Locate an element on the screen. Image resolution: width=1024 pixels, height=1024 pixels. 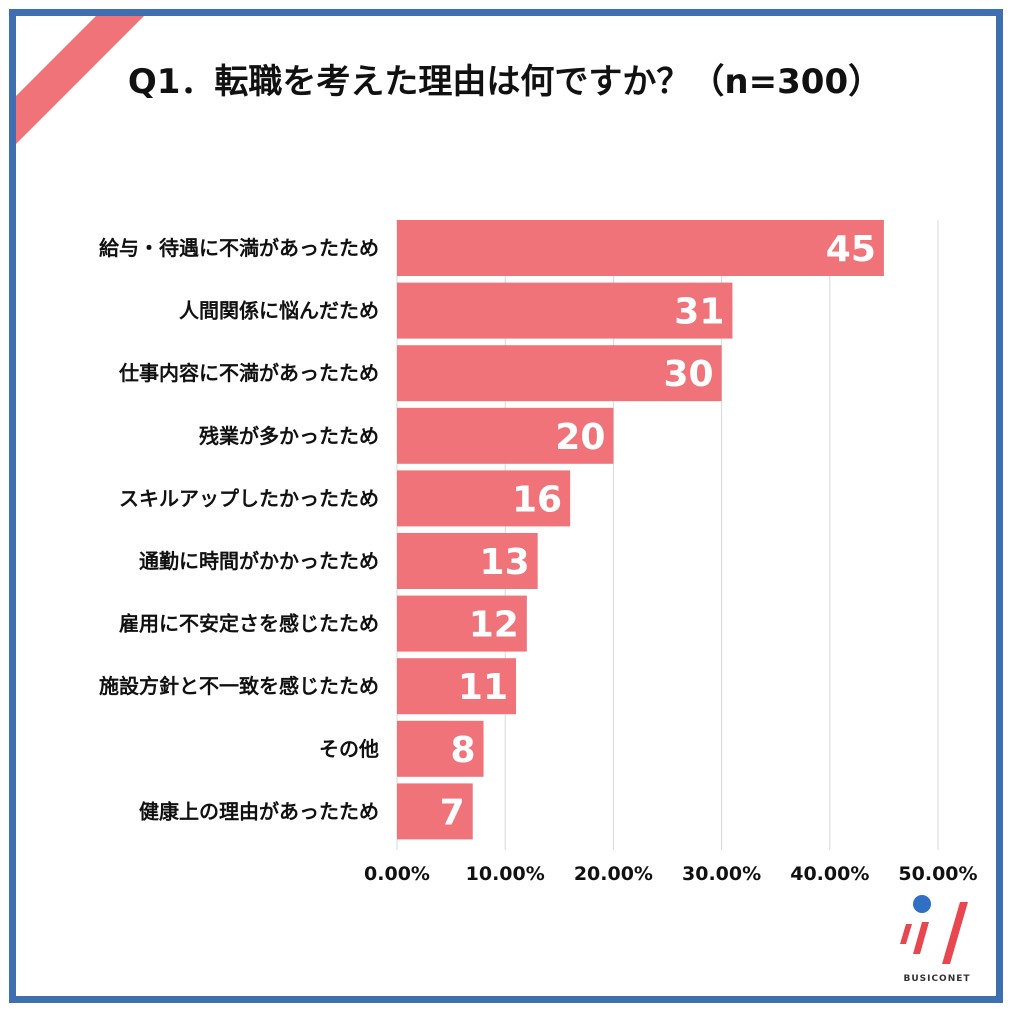
category-label-2: 仕事内容に不満があったため is located at coordinates (248, 373).